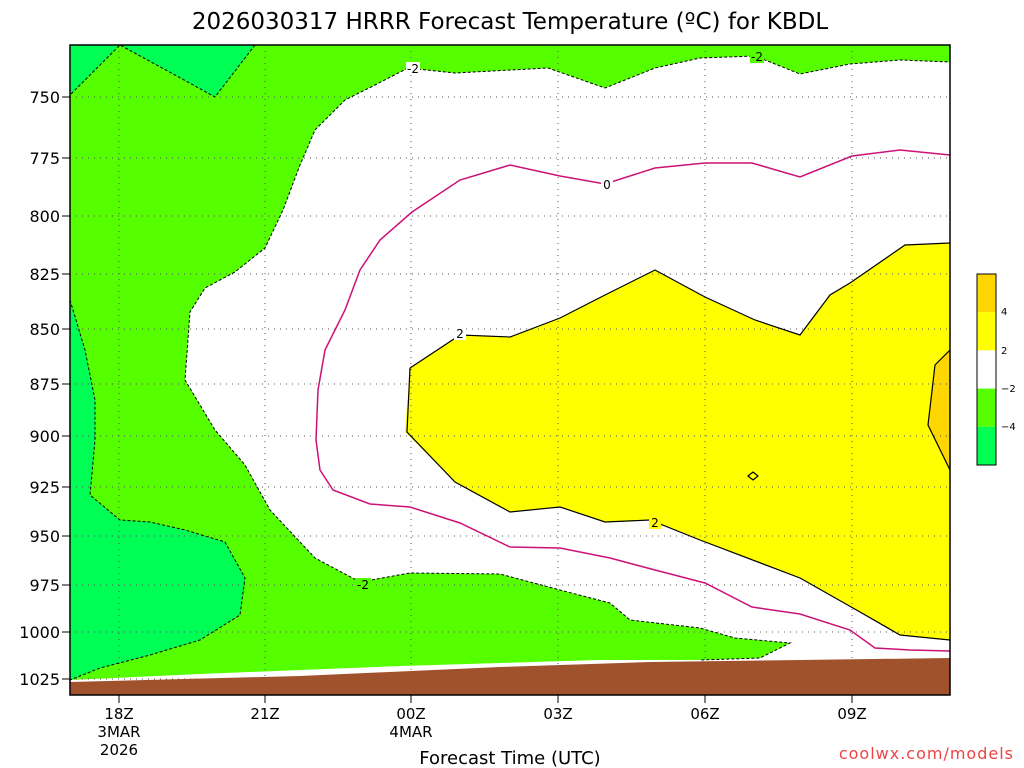 This screenshot has width=1024, height=768. What do you see at coordinates (44, 329) in the screenshot?
I see `y-tick-label: 850` at bounding box center [44, 329].